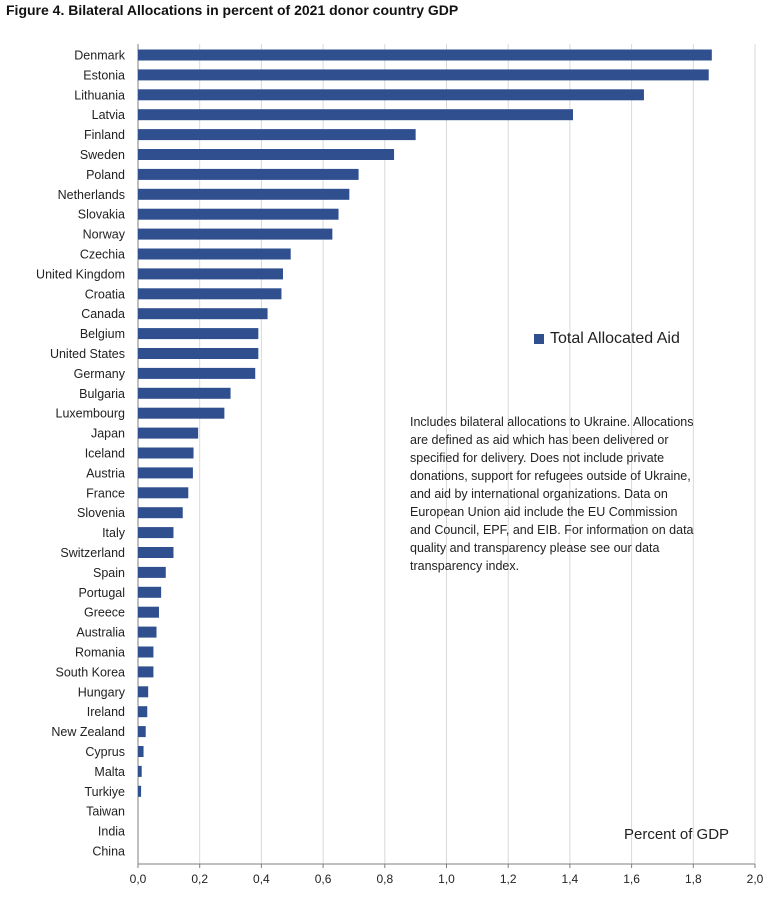 This screenshot has height=897, width=768. What do you see at coordinates (677, 834) in the screenshot?
I see `x-axis-title: Percent of GDP` at bounding box center [677, 834].